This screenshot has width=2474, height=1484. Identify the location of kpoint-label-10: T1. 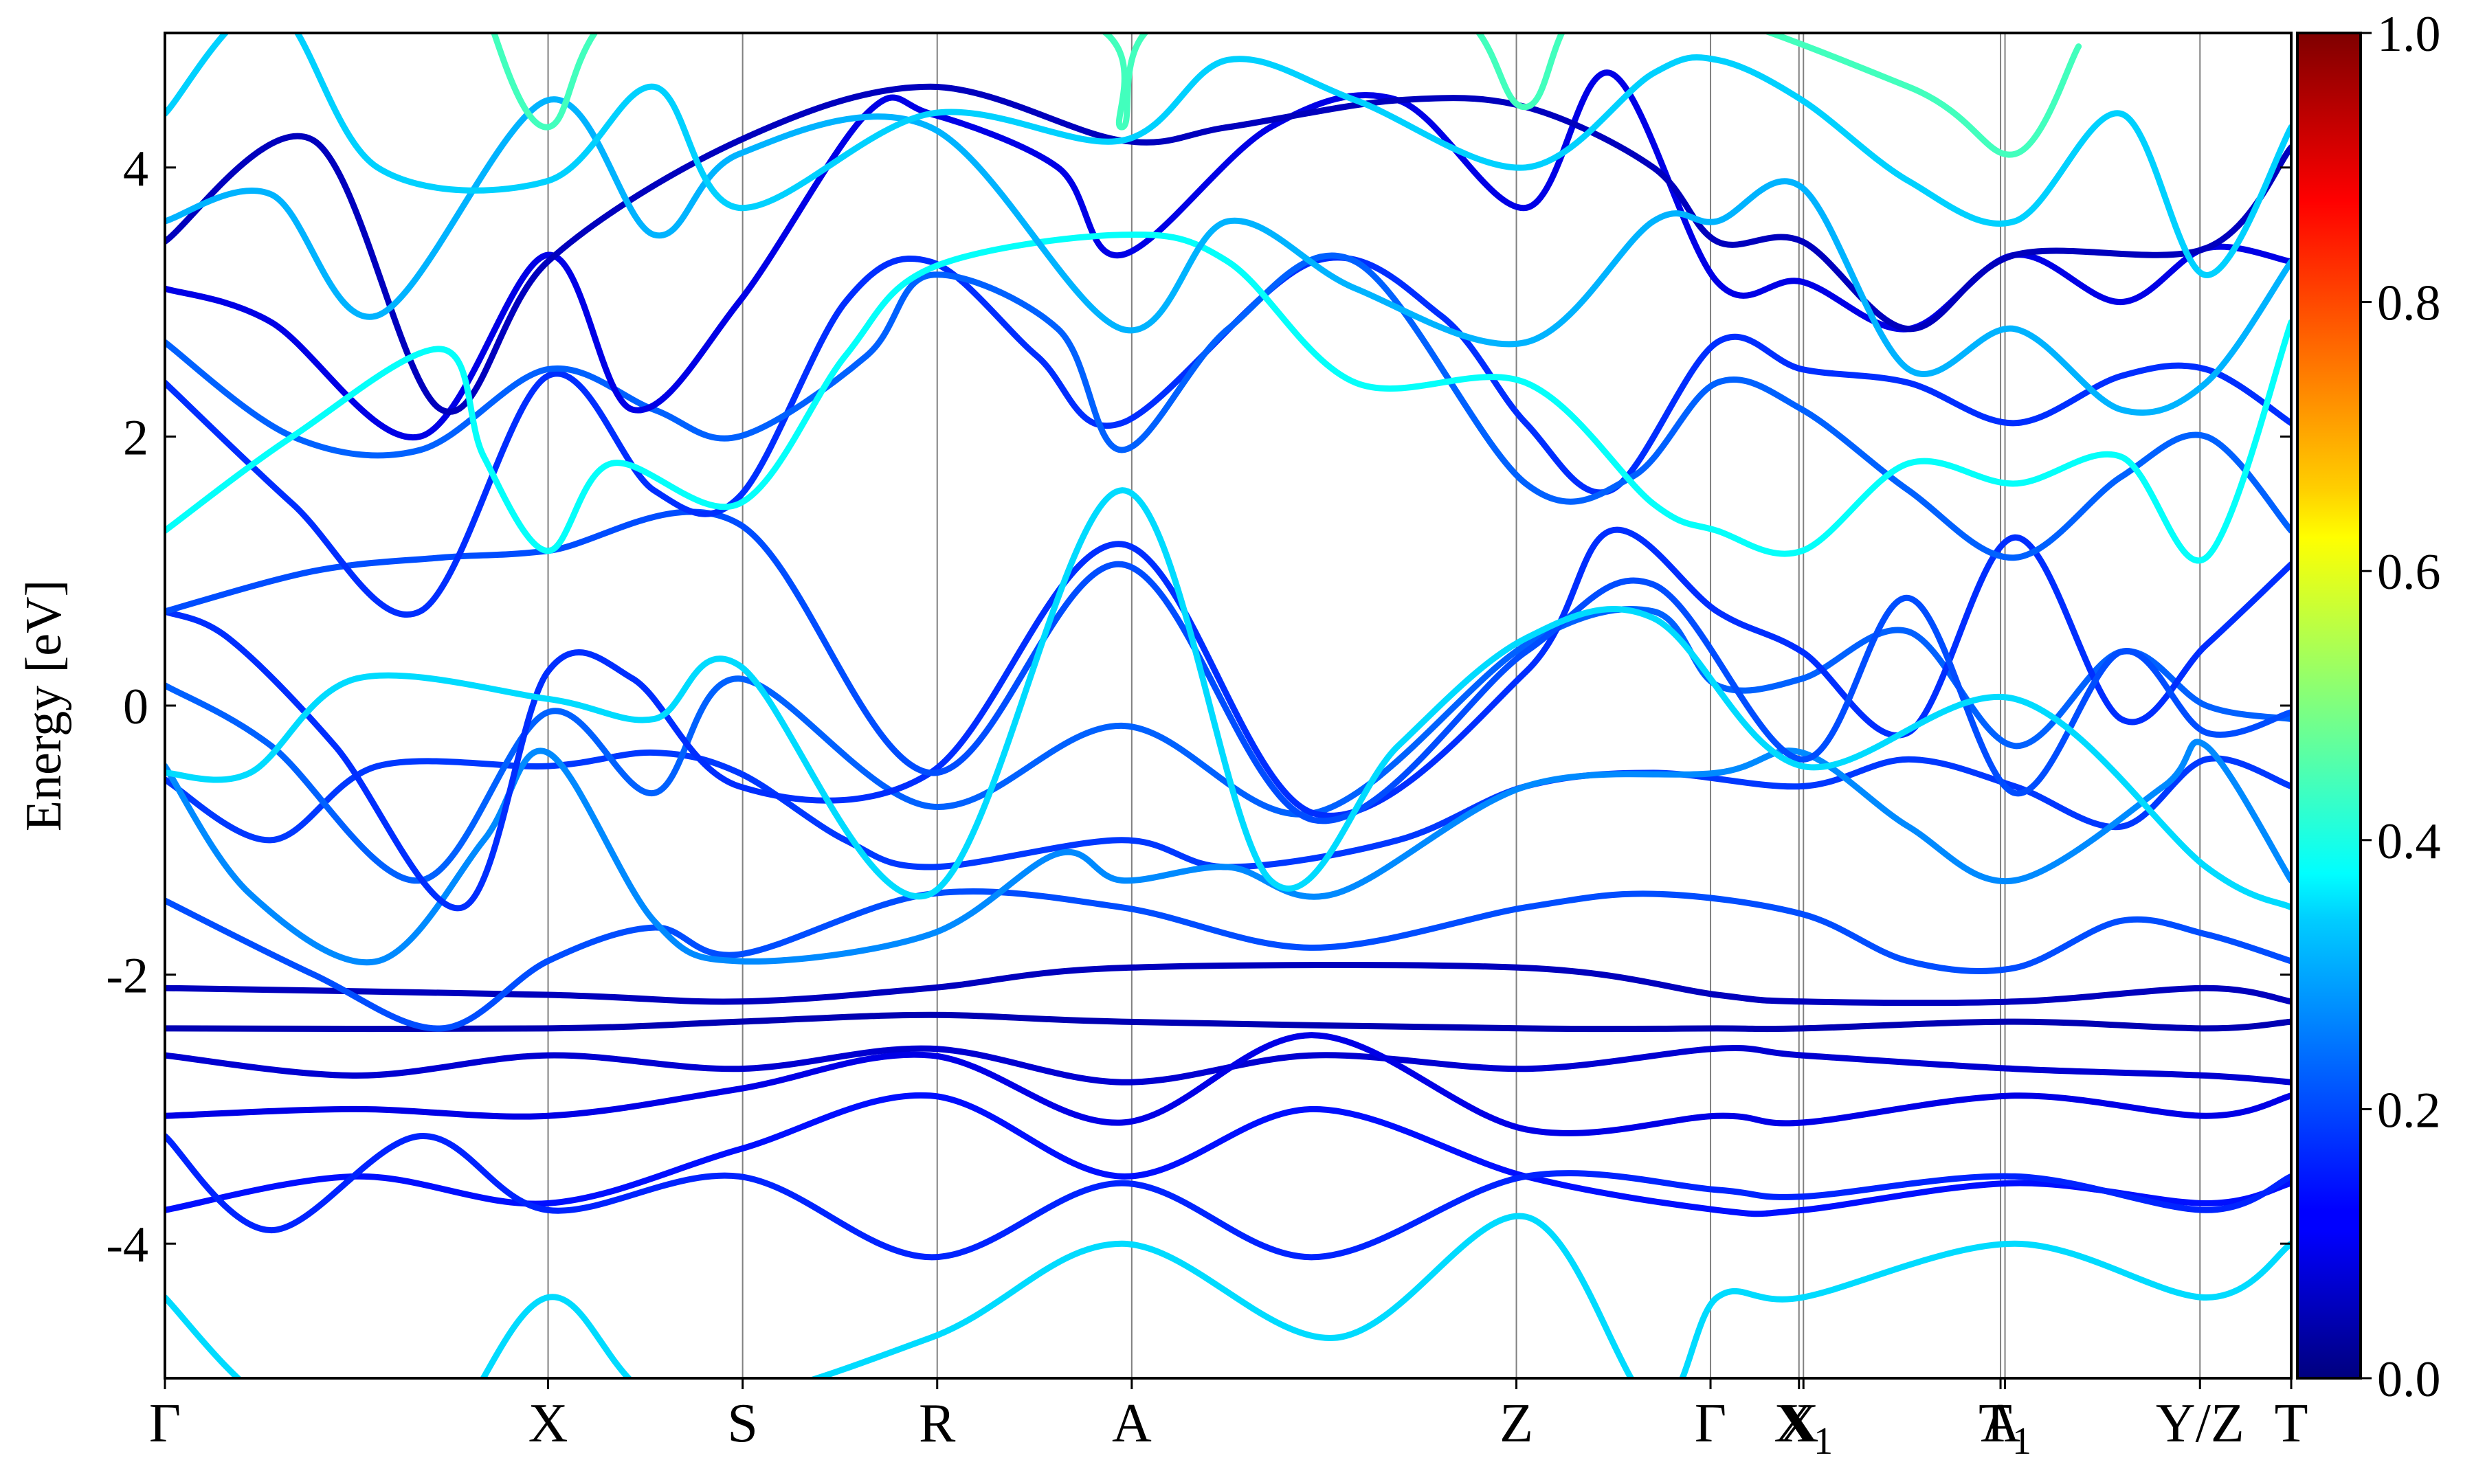
(2005, 1428).